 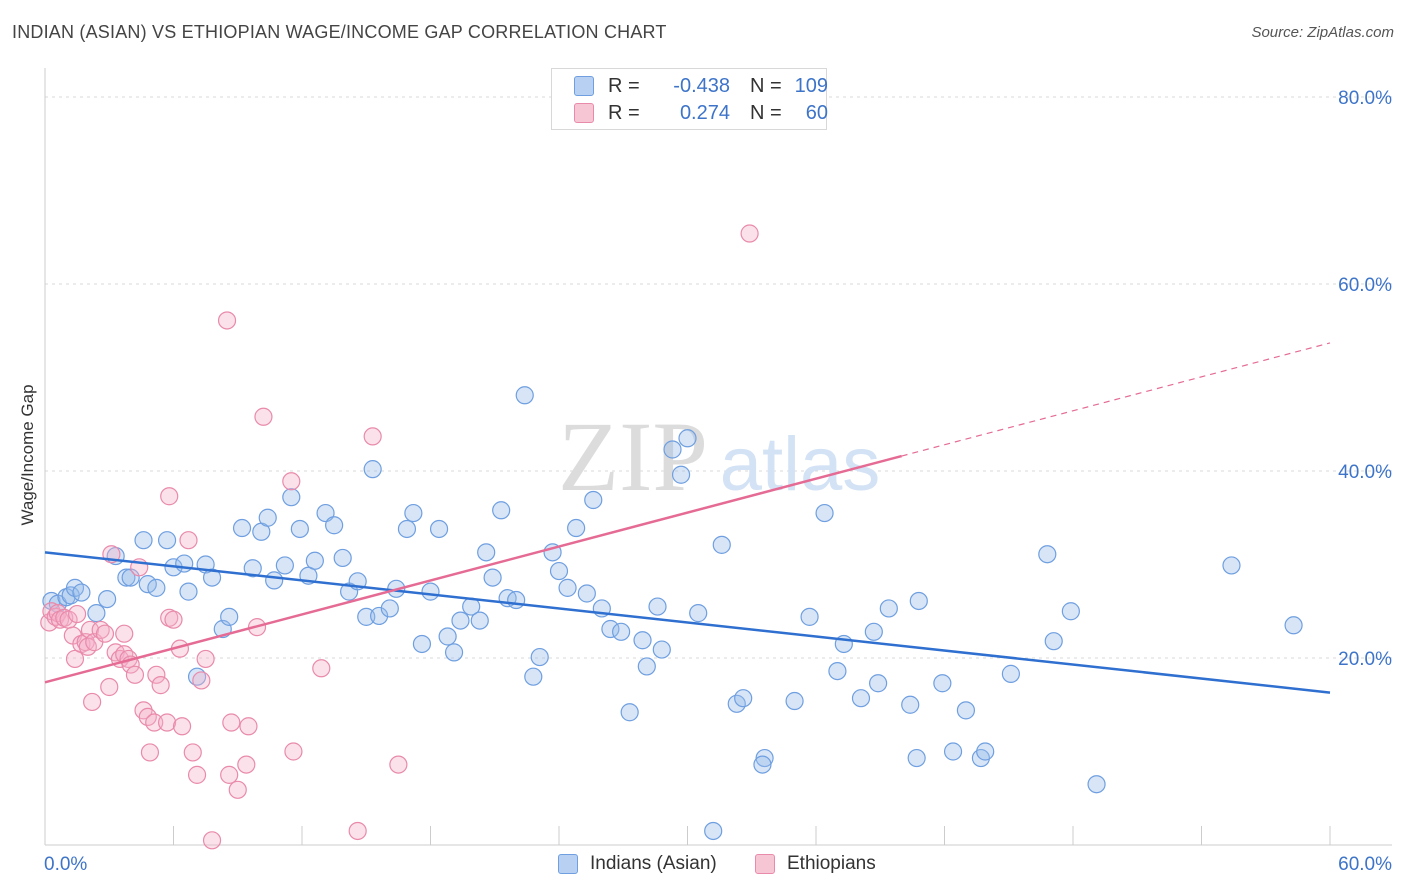 I want to click on x-tick-label-min: 0.0%, so click(x=65, y=864).